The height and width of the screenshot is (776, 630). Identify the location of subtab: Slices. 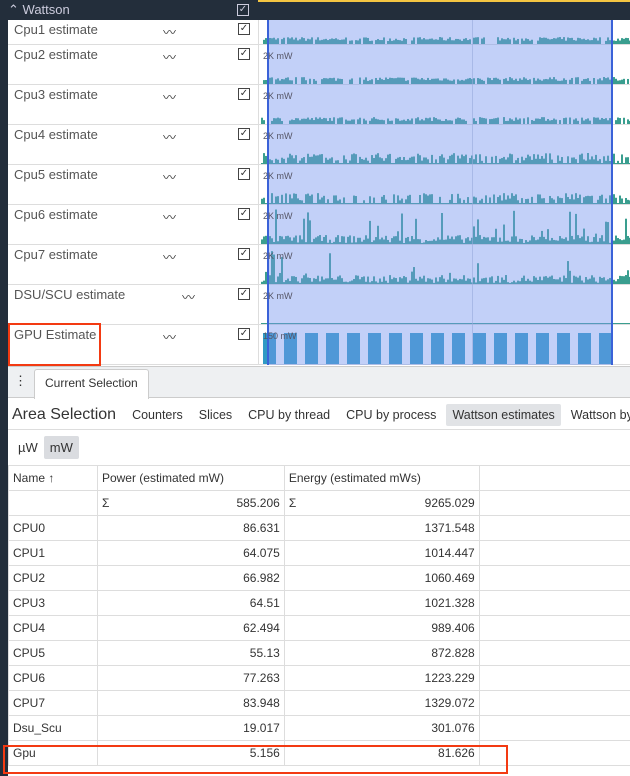
(215, 414).